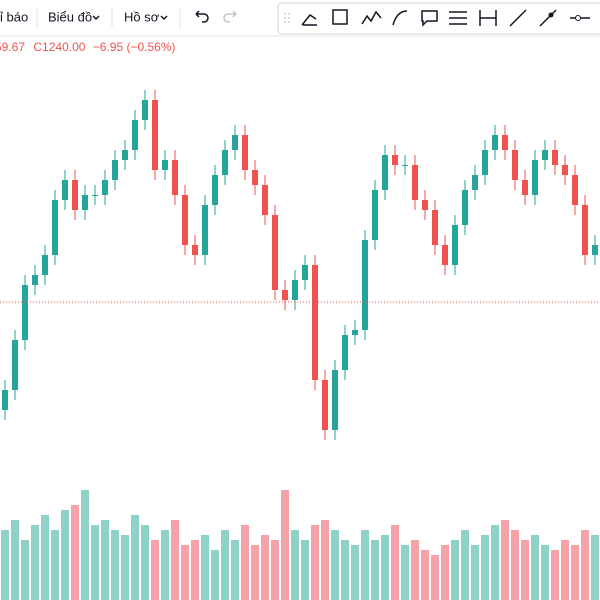 The width and height of the screenshot is (600, 600). I want to click on tool-ray, so click(548, 18).